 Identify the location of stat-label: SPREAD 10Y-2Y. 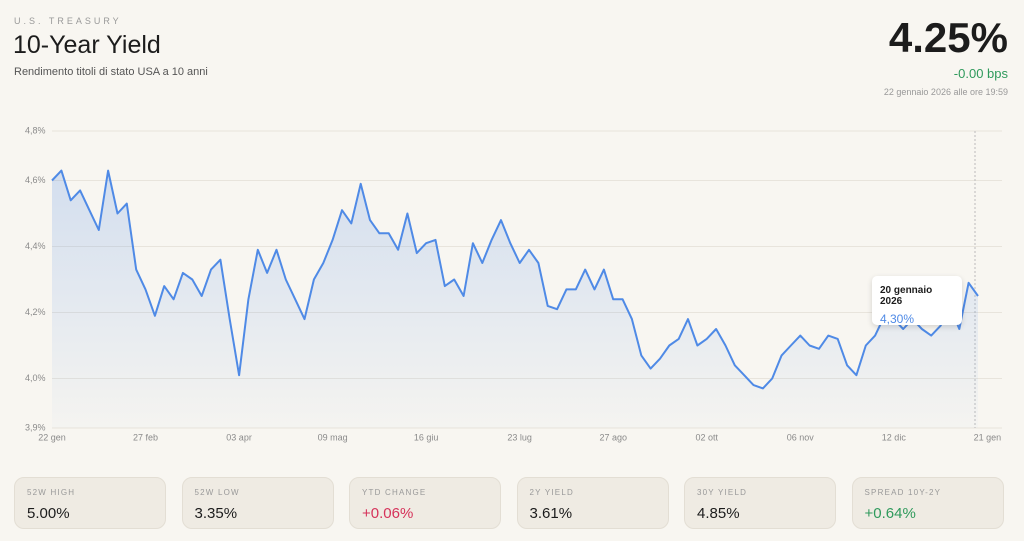
(903, 492).